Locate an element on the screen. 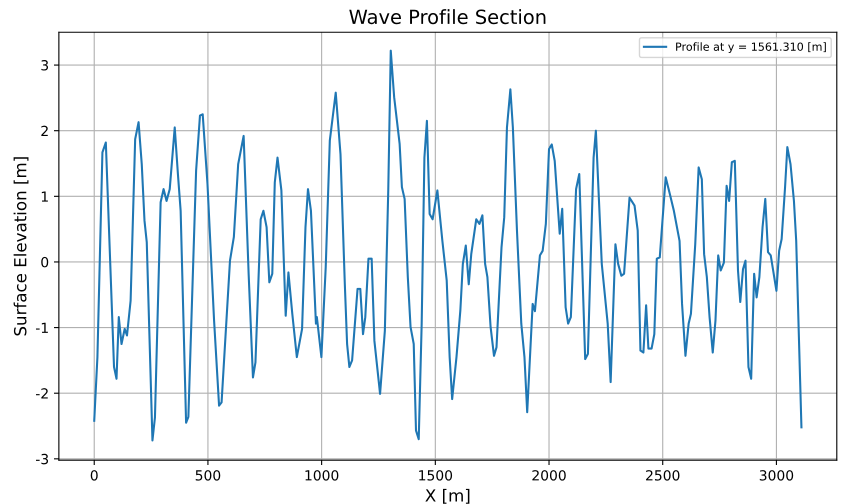 The height and width of the screenshot is (504, 841). x-tick-label: 2000 is located at coordinates (549, 475).